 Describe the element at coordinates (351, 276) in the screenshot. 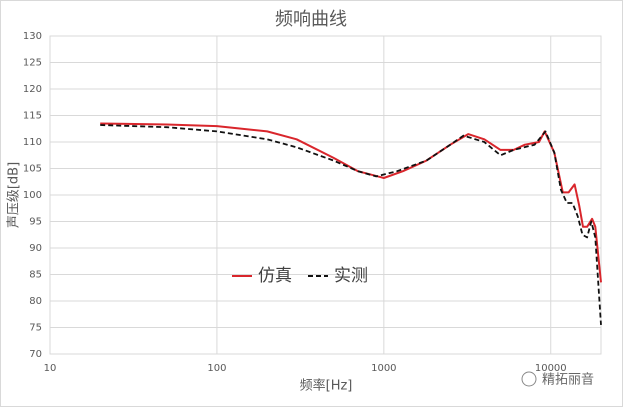

I see `legend-label: 实测` at that location.